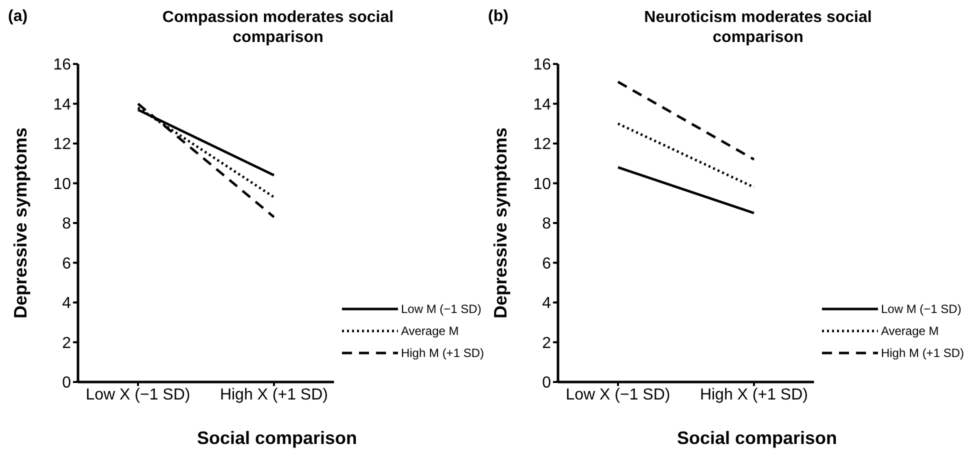 The height and width of the screenshot is (466, 976). I want to click on chart-title: Neuroticism moderates social comparison, so click(758, 28).